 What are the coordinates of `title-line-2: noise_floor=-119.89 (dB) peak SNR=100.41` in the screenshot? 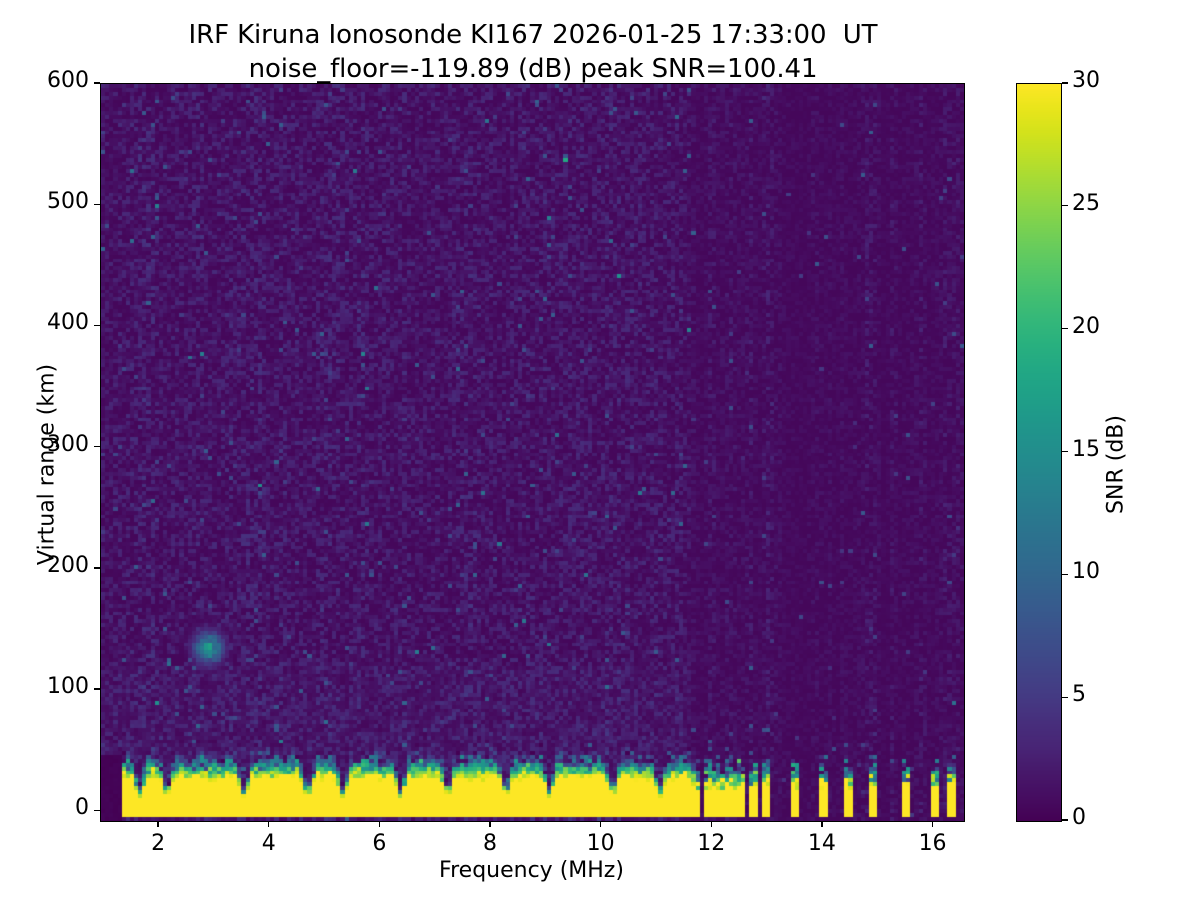 It's located at (533, 69).